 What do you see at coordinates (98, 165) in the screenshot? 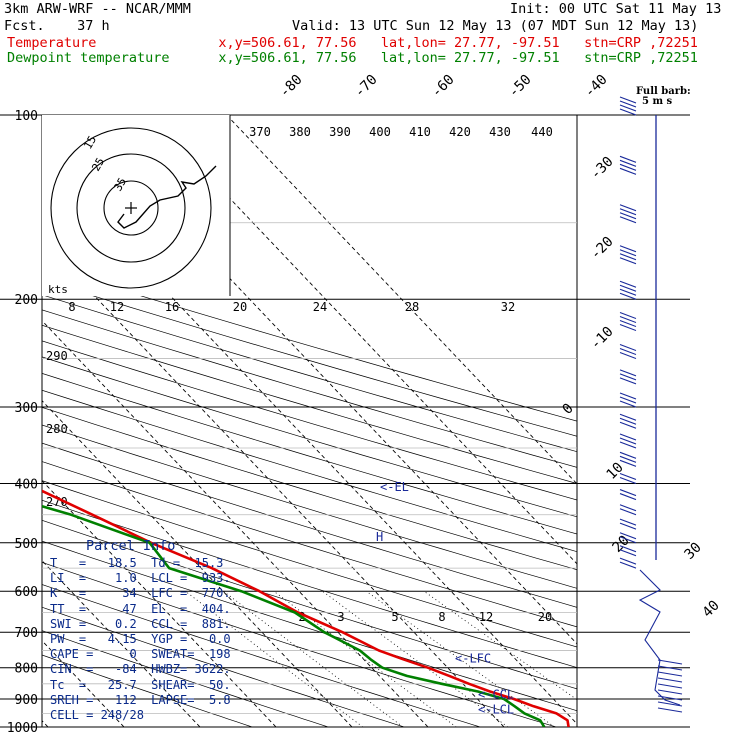
I see `hodograph-ring-label: 25` at bounding box center [98, 165].